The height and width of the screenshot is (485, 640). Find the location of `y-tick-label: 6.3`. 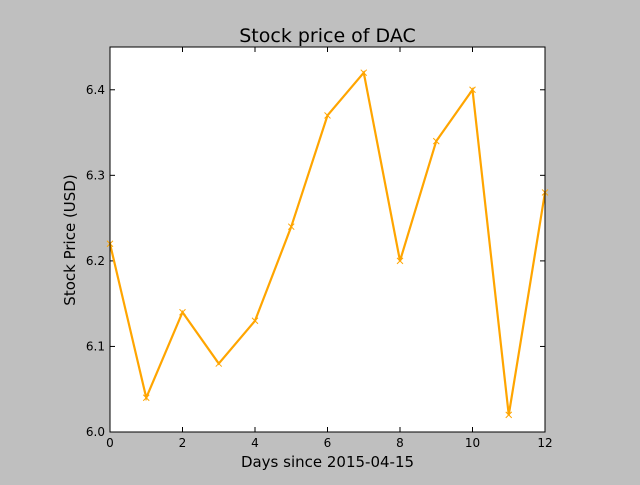

y-tick-label: 6.3 is located at coordinates (95, 175).